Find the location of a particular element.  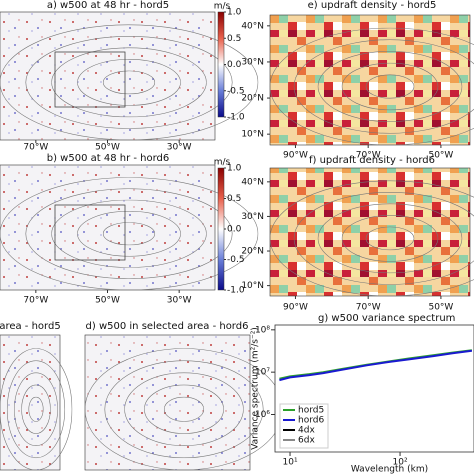

x-tick-label: 10¹ is located at coordinates (290, 463).